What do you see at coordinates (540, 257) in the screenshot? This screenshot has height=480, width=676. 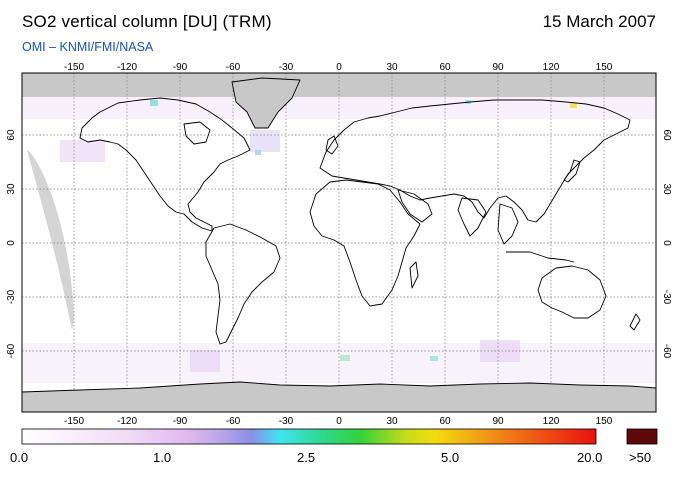 I see `indonesia` at bounding box center [540, 257].